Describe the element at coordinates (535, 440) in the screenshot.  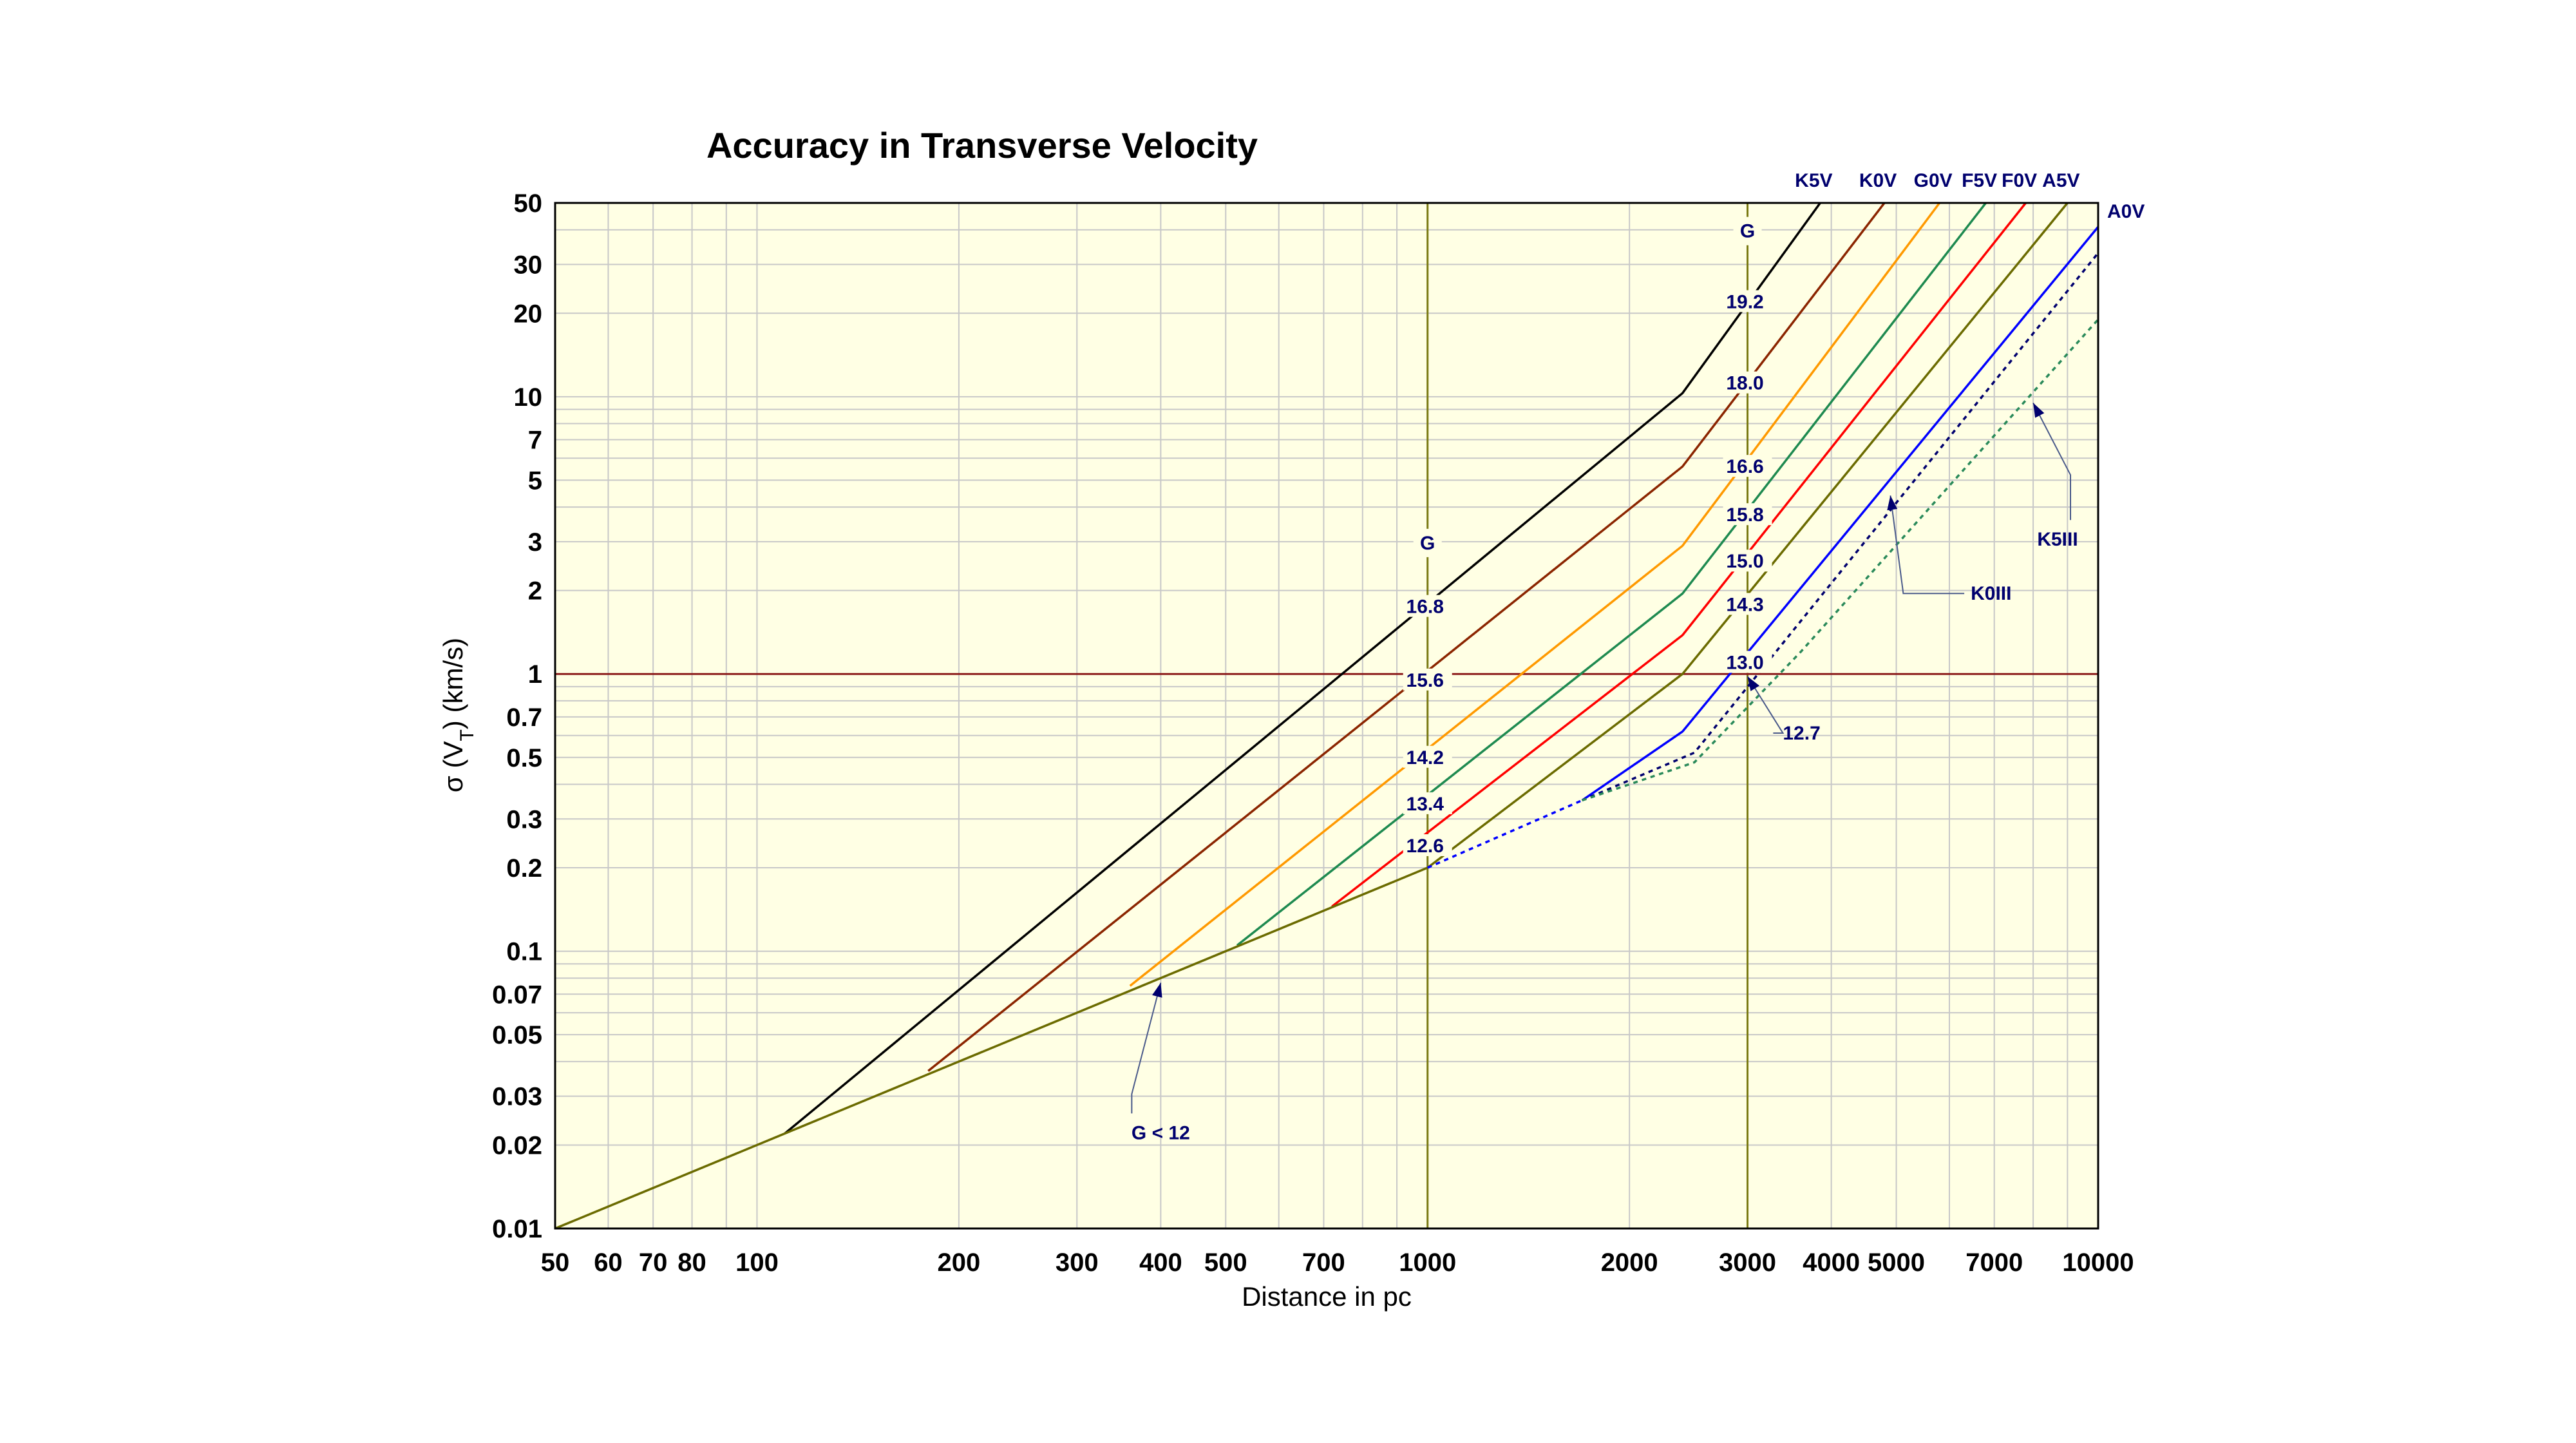
I see `y-tick-label: 7` at that location.